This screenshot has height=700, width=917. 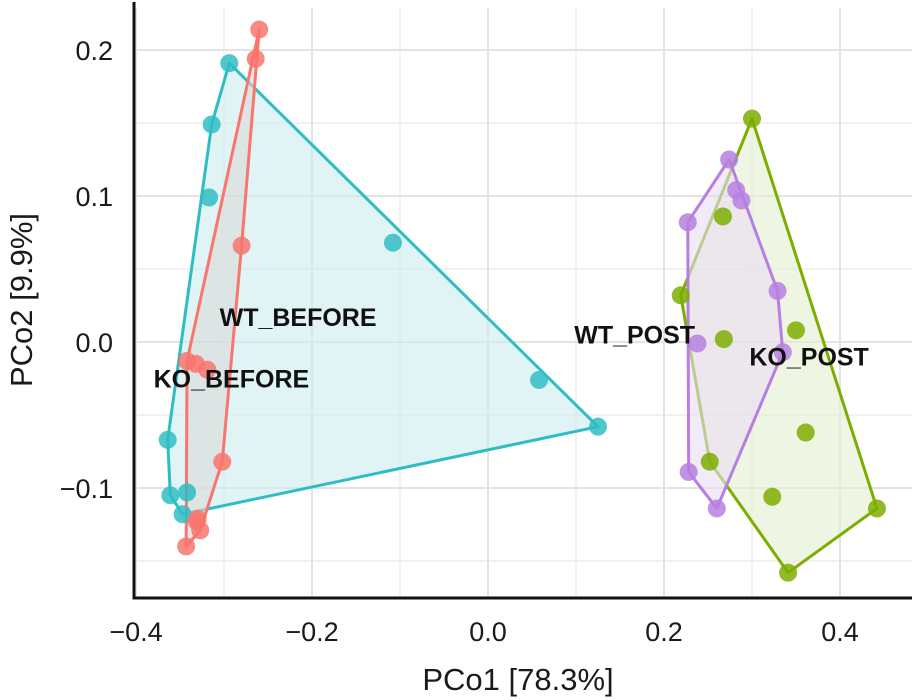 I want to click on x-tick-label: −0.2, so click(x=311, y=632).